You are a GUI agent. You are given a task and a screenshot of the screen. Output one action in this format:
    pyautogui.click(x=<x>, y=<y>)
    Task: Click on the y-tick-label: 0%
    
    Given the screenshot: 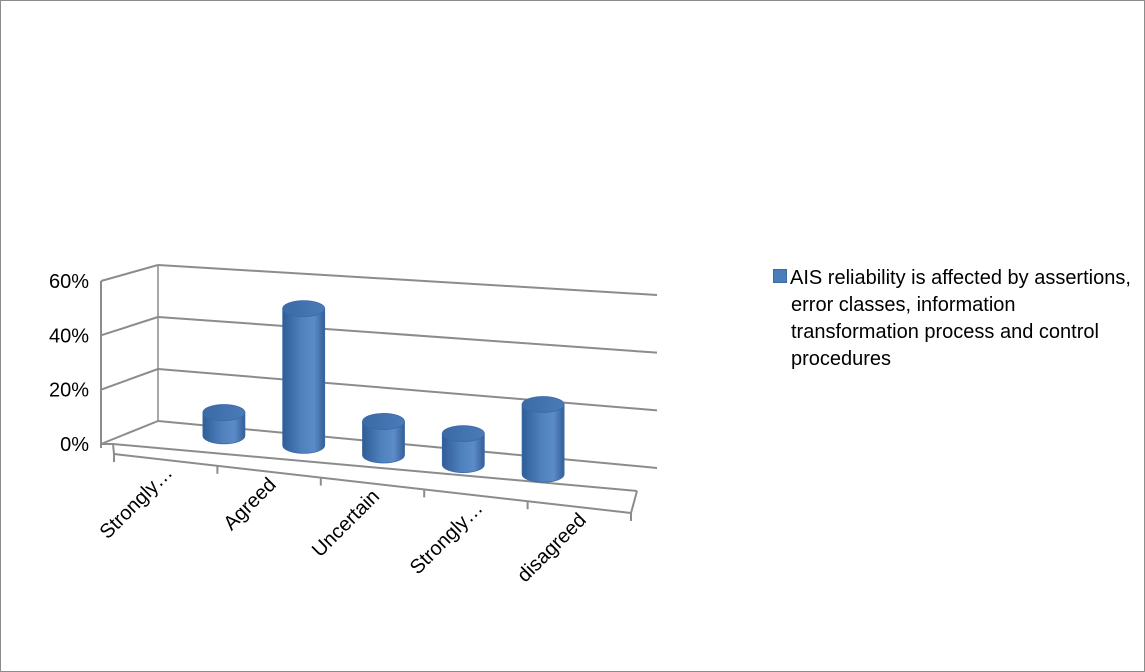 What is the action you would take?
    pyautogui.click(x=74, y=445)
    